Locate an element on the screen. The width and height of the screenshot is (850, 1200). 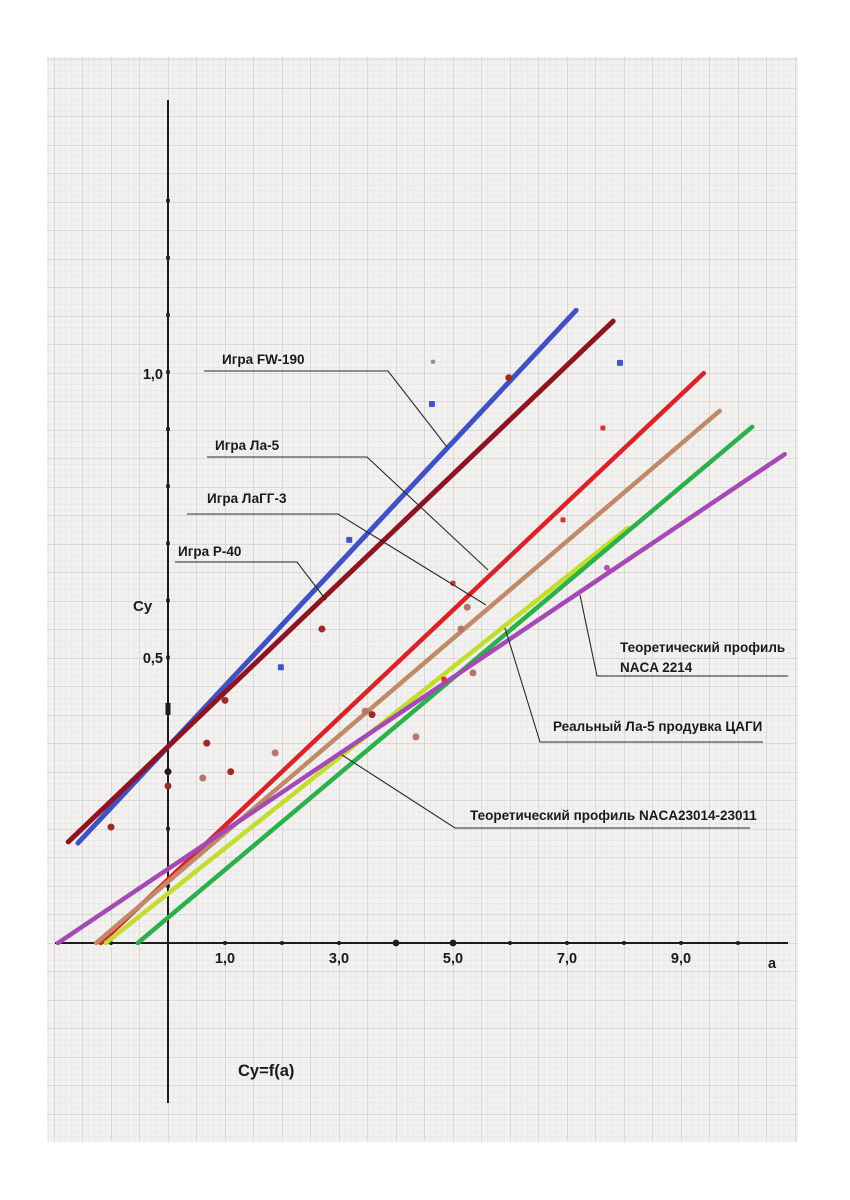
leader-line-lagg3 is located at coordinates (337, 559).